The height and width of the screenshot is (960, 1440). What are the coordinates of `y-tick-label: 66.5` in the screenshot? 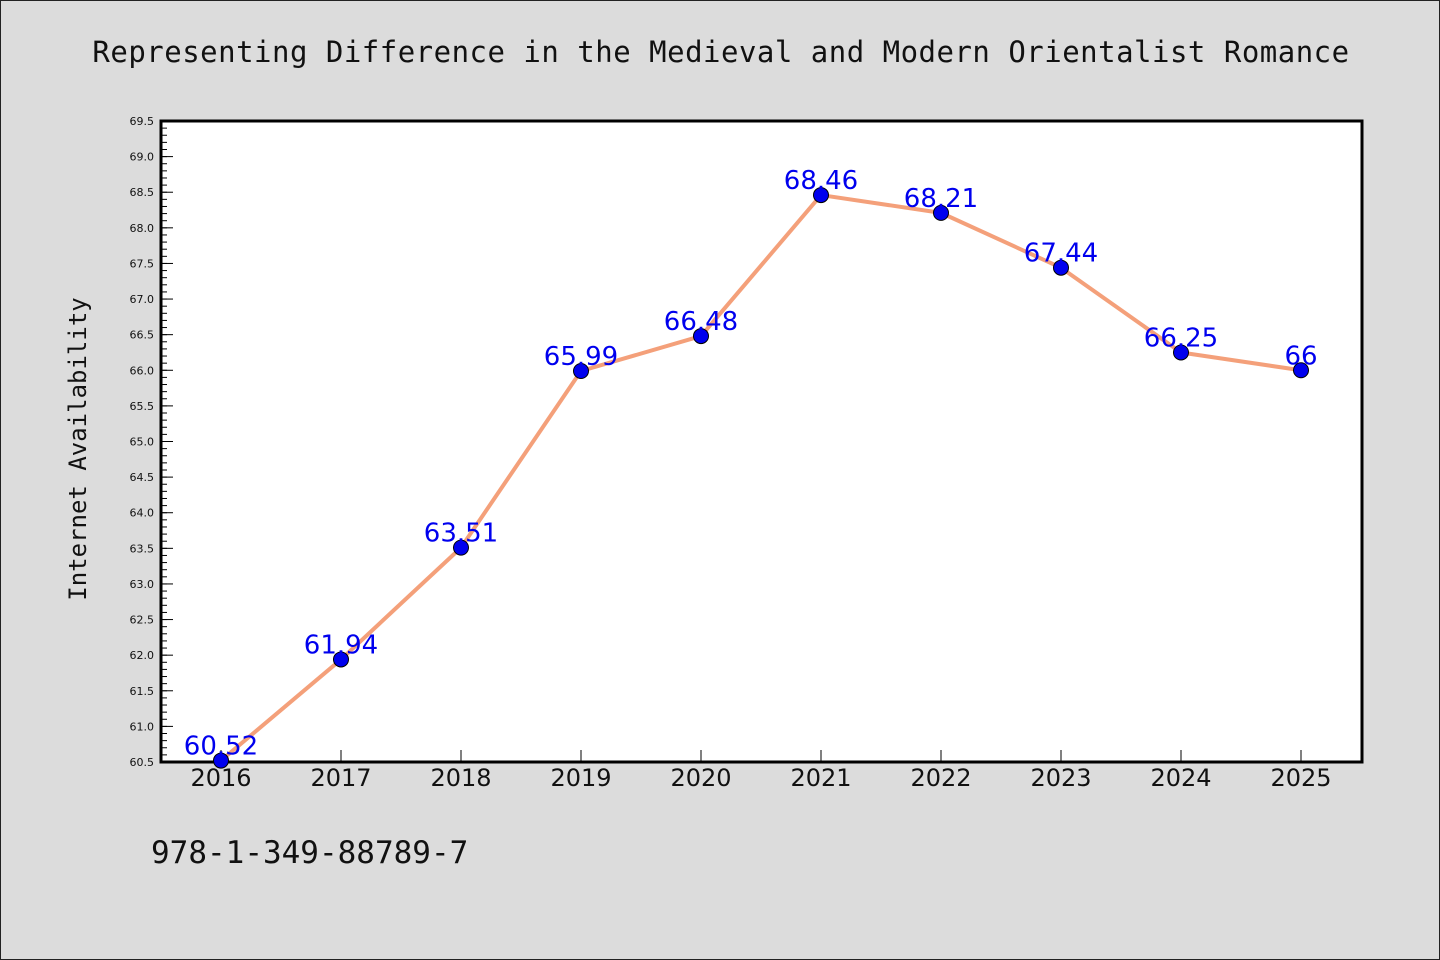 It's located at (142, 335).